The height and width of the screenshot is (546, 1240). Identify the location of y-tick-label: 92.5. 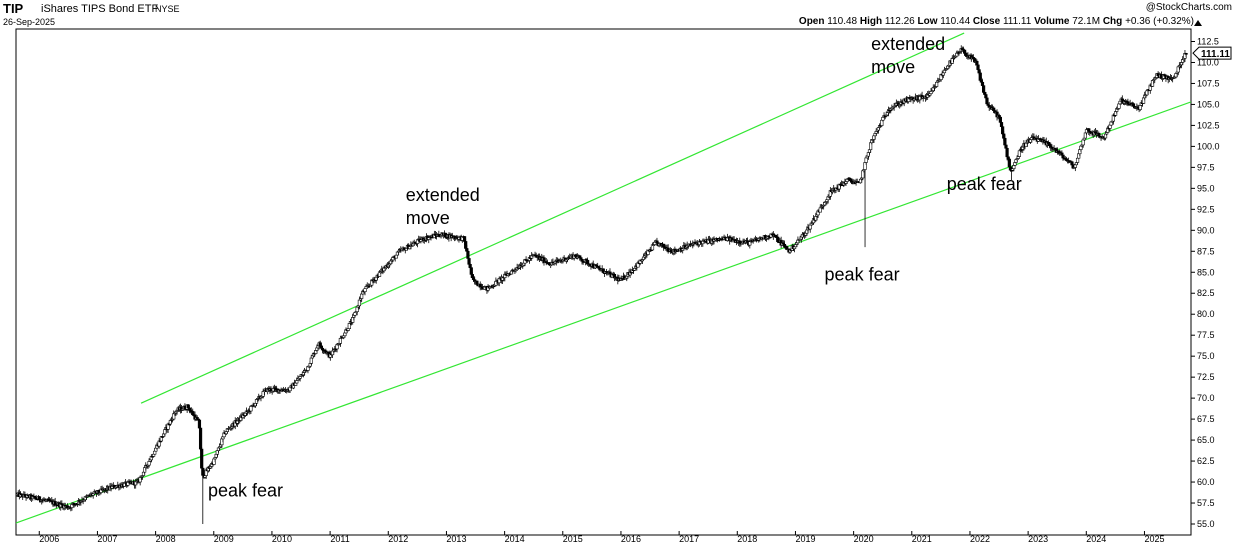
(1206, 209).